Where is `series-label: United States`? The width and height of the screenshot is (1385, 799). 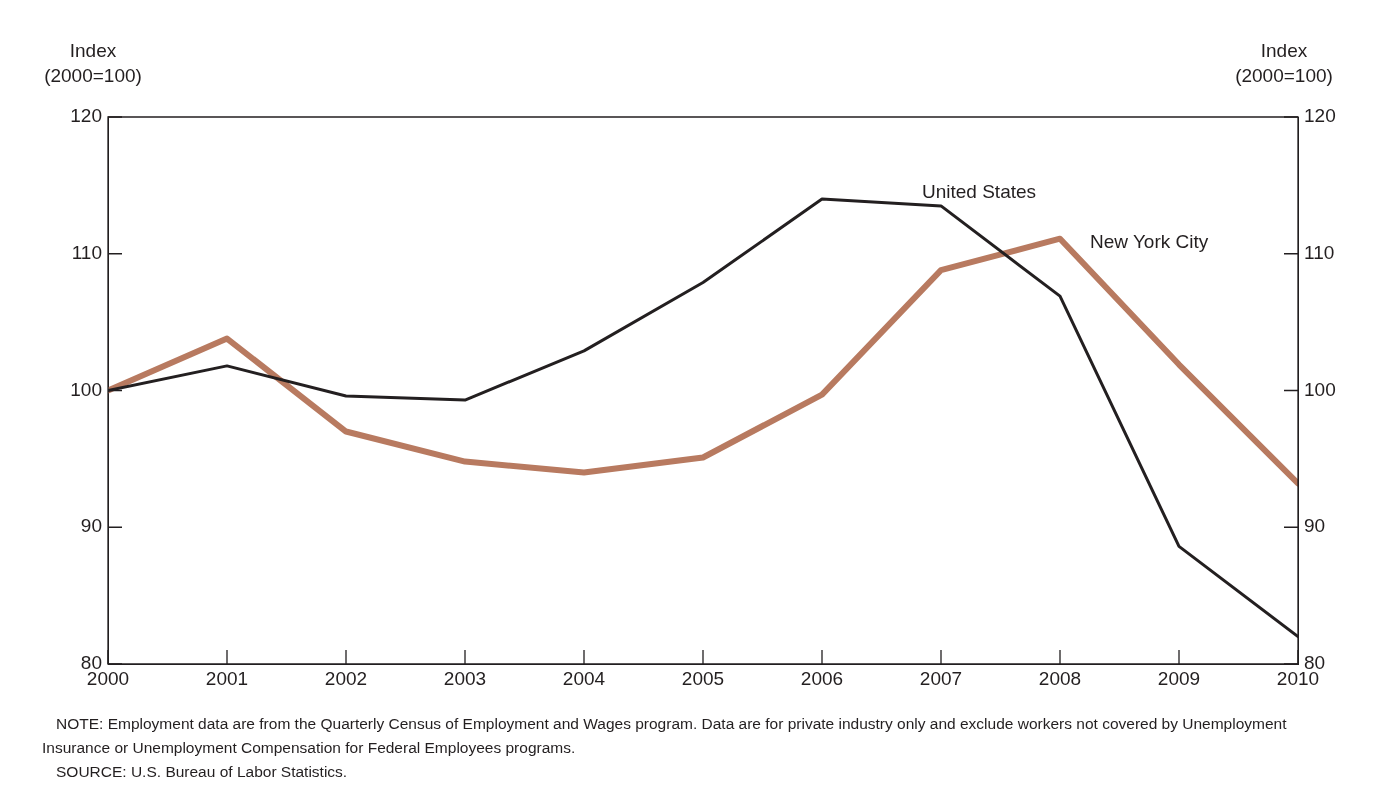 series-label: United States is located at coordinates (979, 192).